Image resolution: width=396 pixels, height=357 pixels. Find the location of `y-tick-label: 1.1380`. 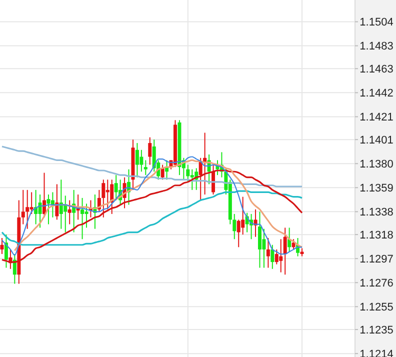

y-tick-label: 1.1380 is located at coordinates (377, 164).